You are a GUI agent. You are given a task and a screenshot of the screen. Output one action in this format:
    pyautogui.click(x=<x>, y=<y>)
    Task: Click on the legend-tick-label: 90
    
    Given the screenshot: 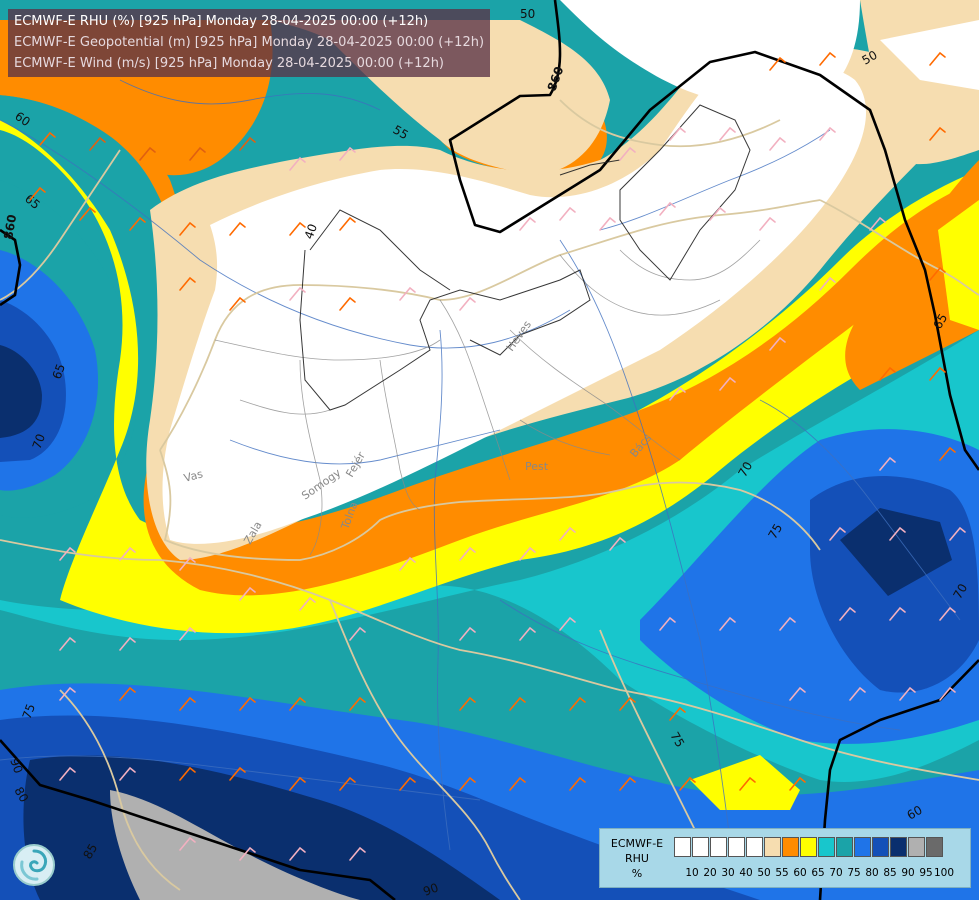 What is the action you would take?
    pyautogui.click(x=908, y=873)
    